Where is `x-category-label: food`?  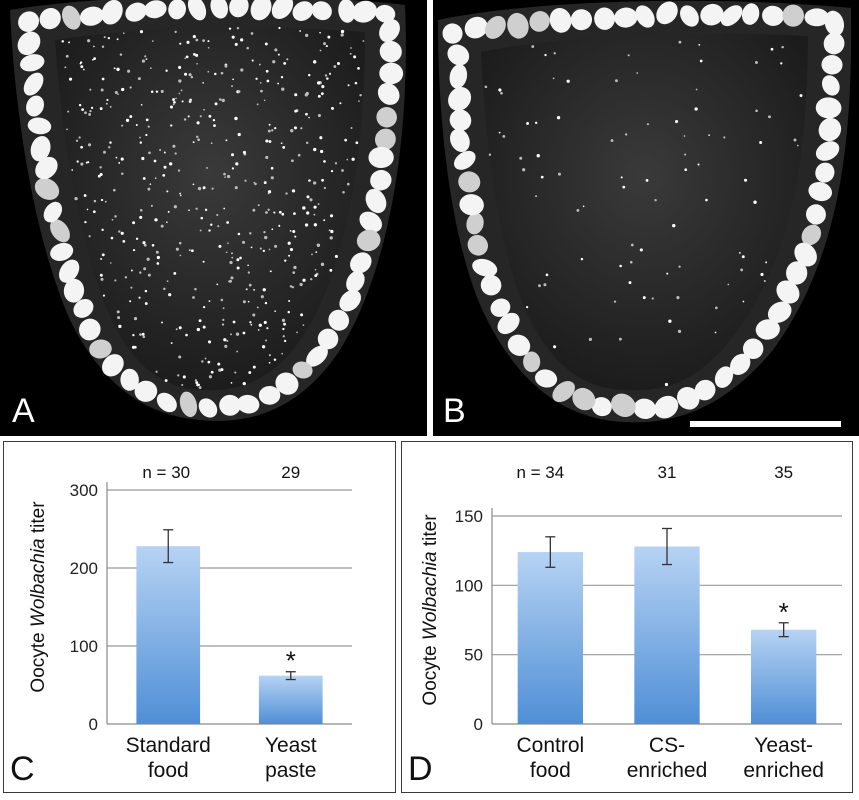 x-category-label: food is located at coordinates (168, 770).